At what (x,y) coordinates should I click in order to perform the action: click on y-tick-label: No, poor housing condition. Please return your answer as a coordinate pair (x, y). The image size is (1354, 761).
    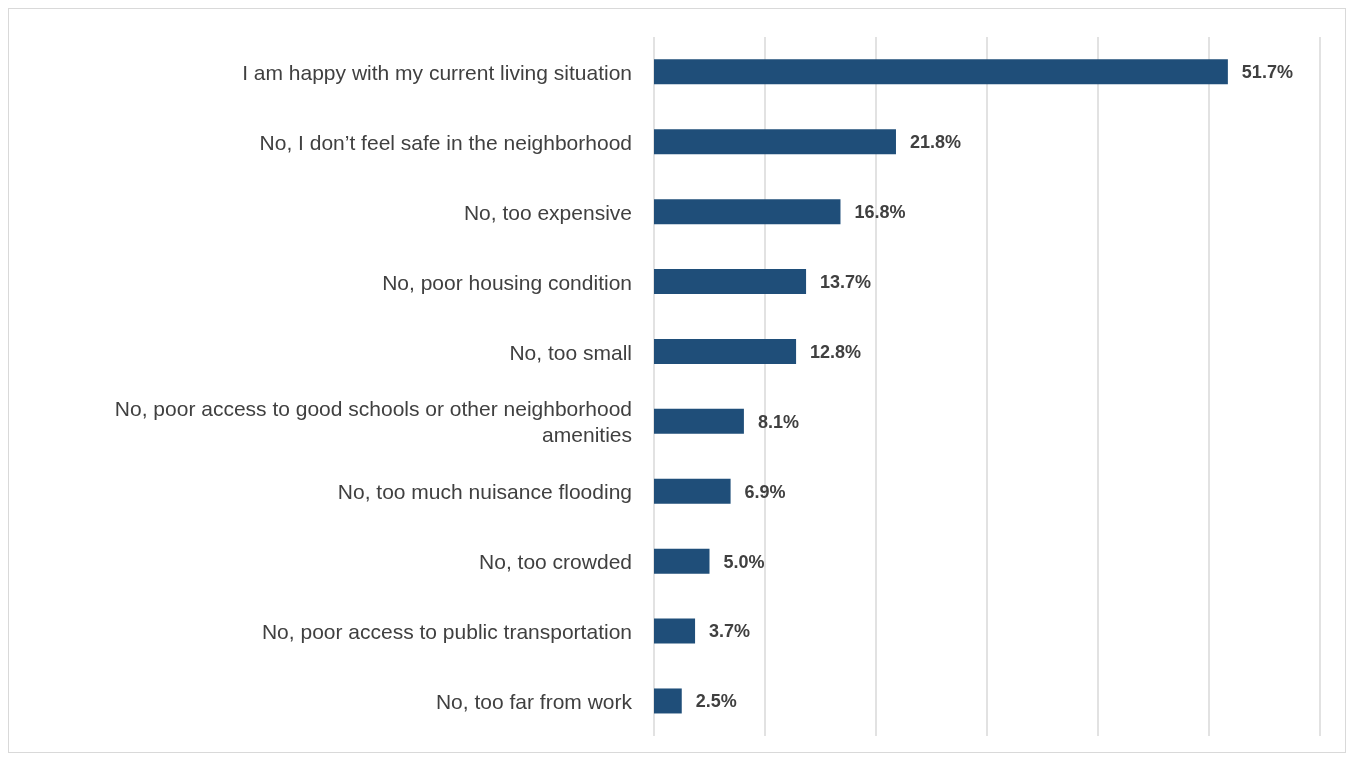
    Looking at the image, I should click on (507, 282).